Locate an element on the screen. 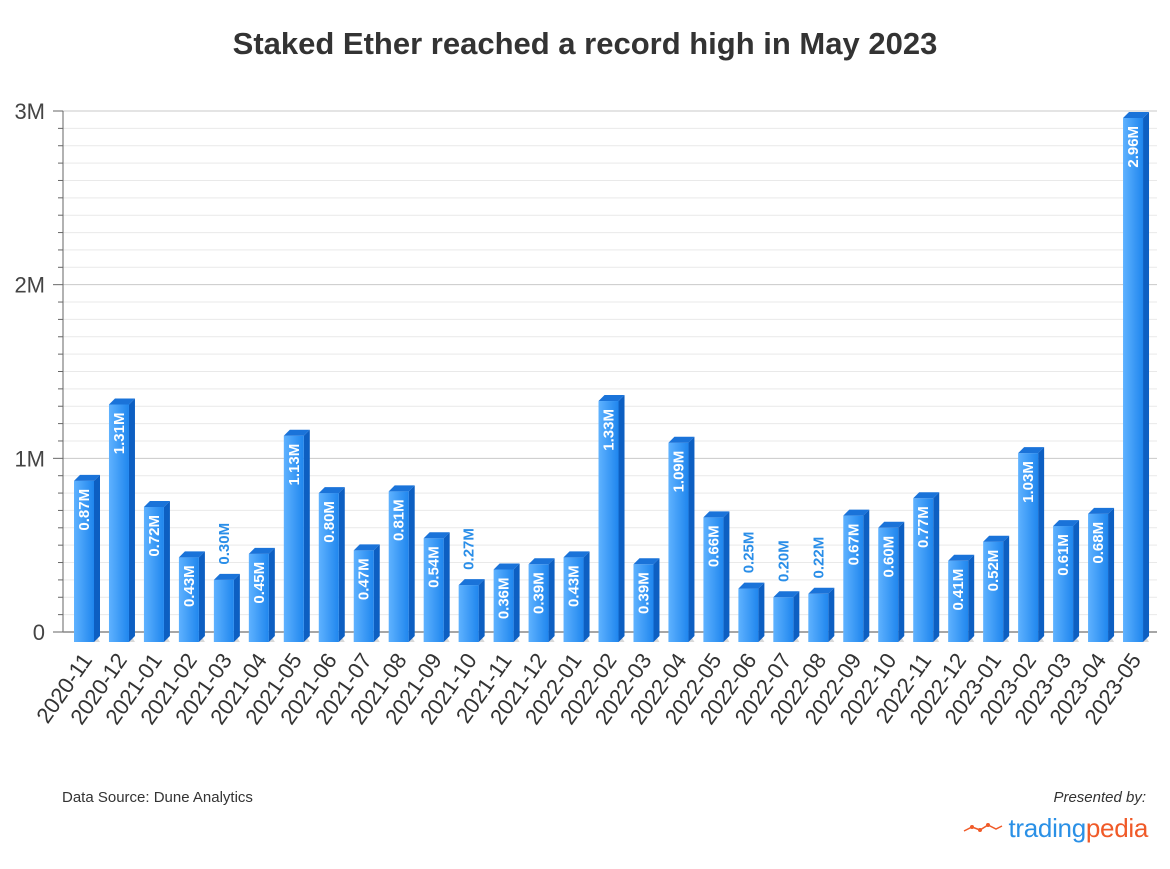 Image resolution: width=1170 pixels, height=869 pixels. data-label: 2.96M is located at coordinates (1133, 147).